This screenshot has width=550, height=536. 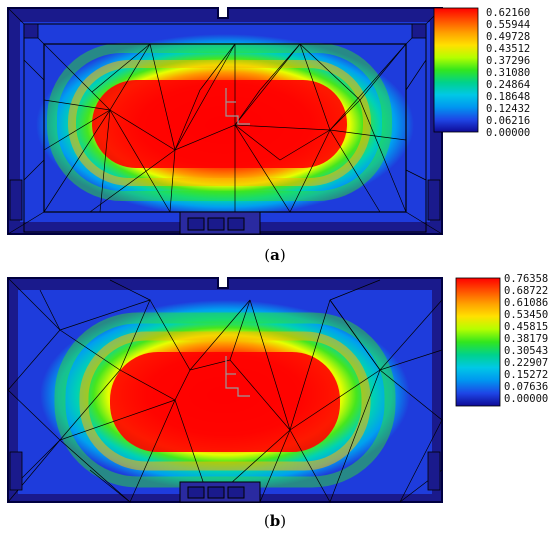 I want to click on colorbar-tick: 0.38179, so click(x=526, y=339).